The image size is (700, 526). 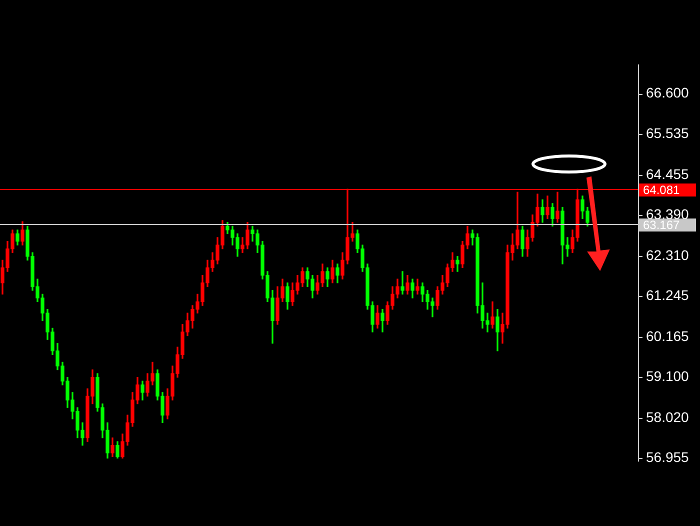 I want to click on y-tick-label: 59.100, so click(x=668, y=376).